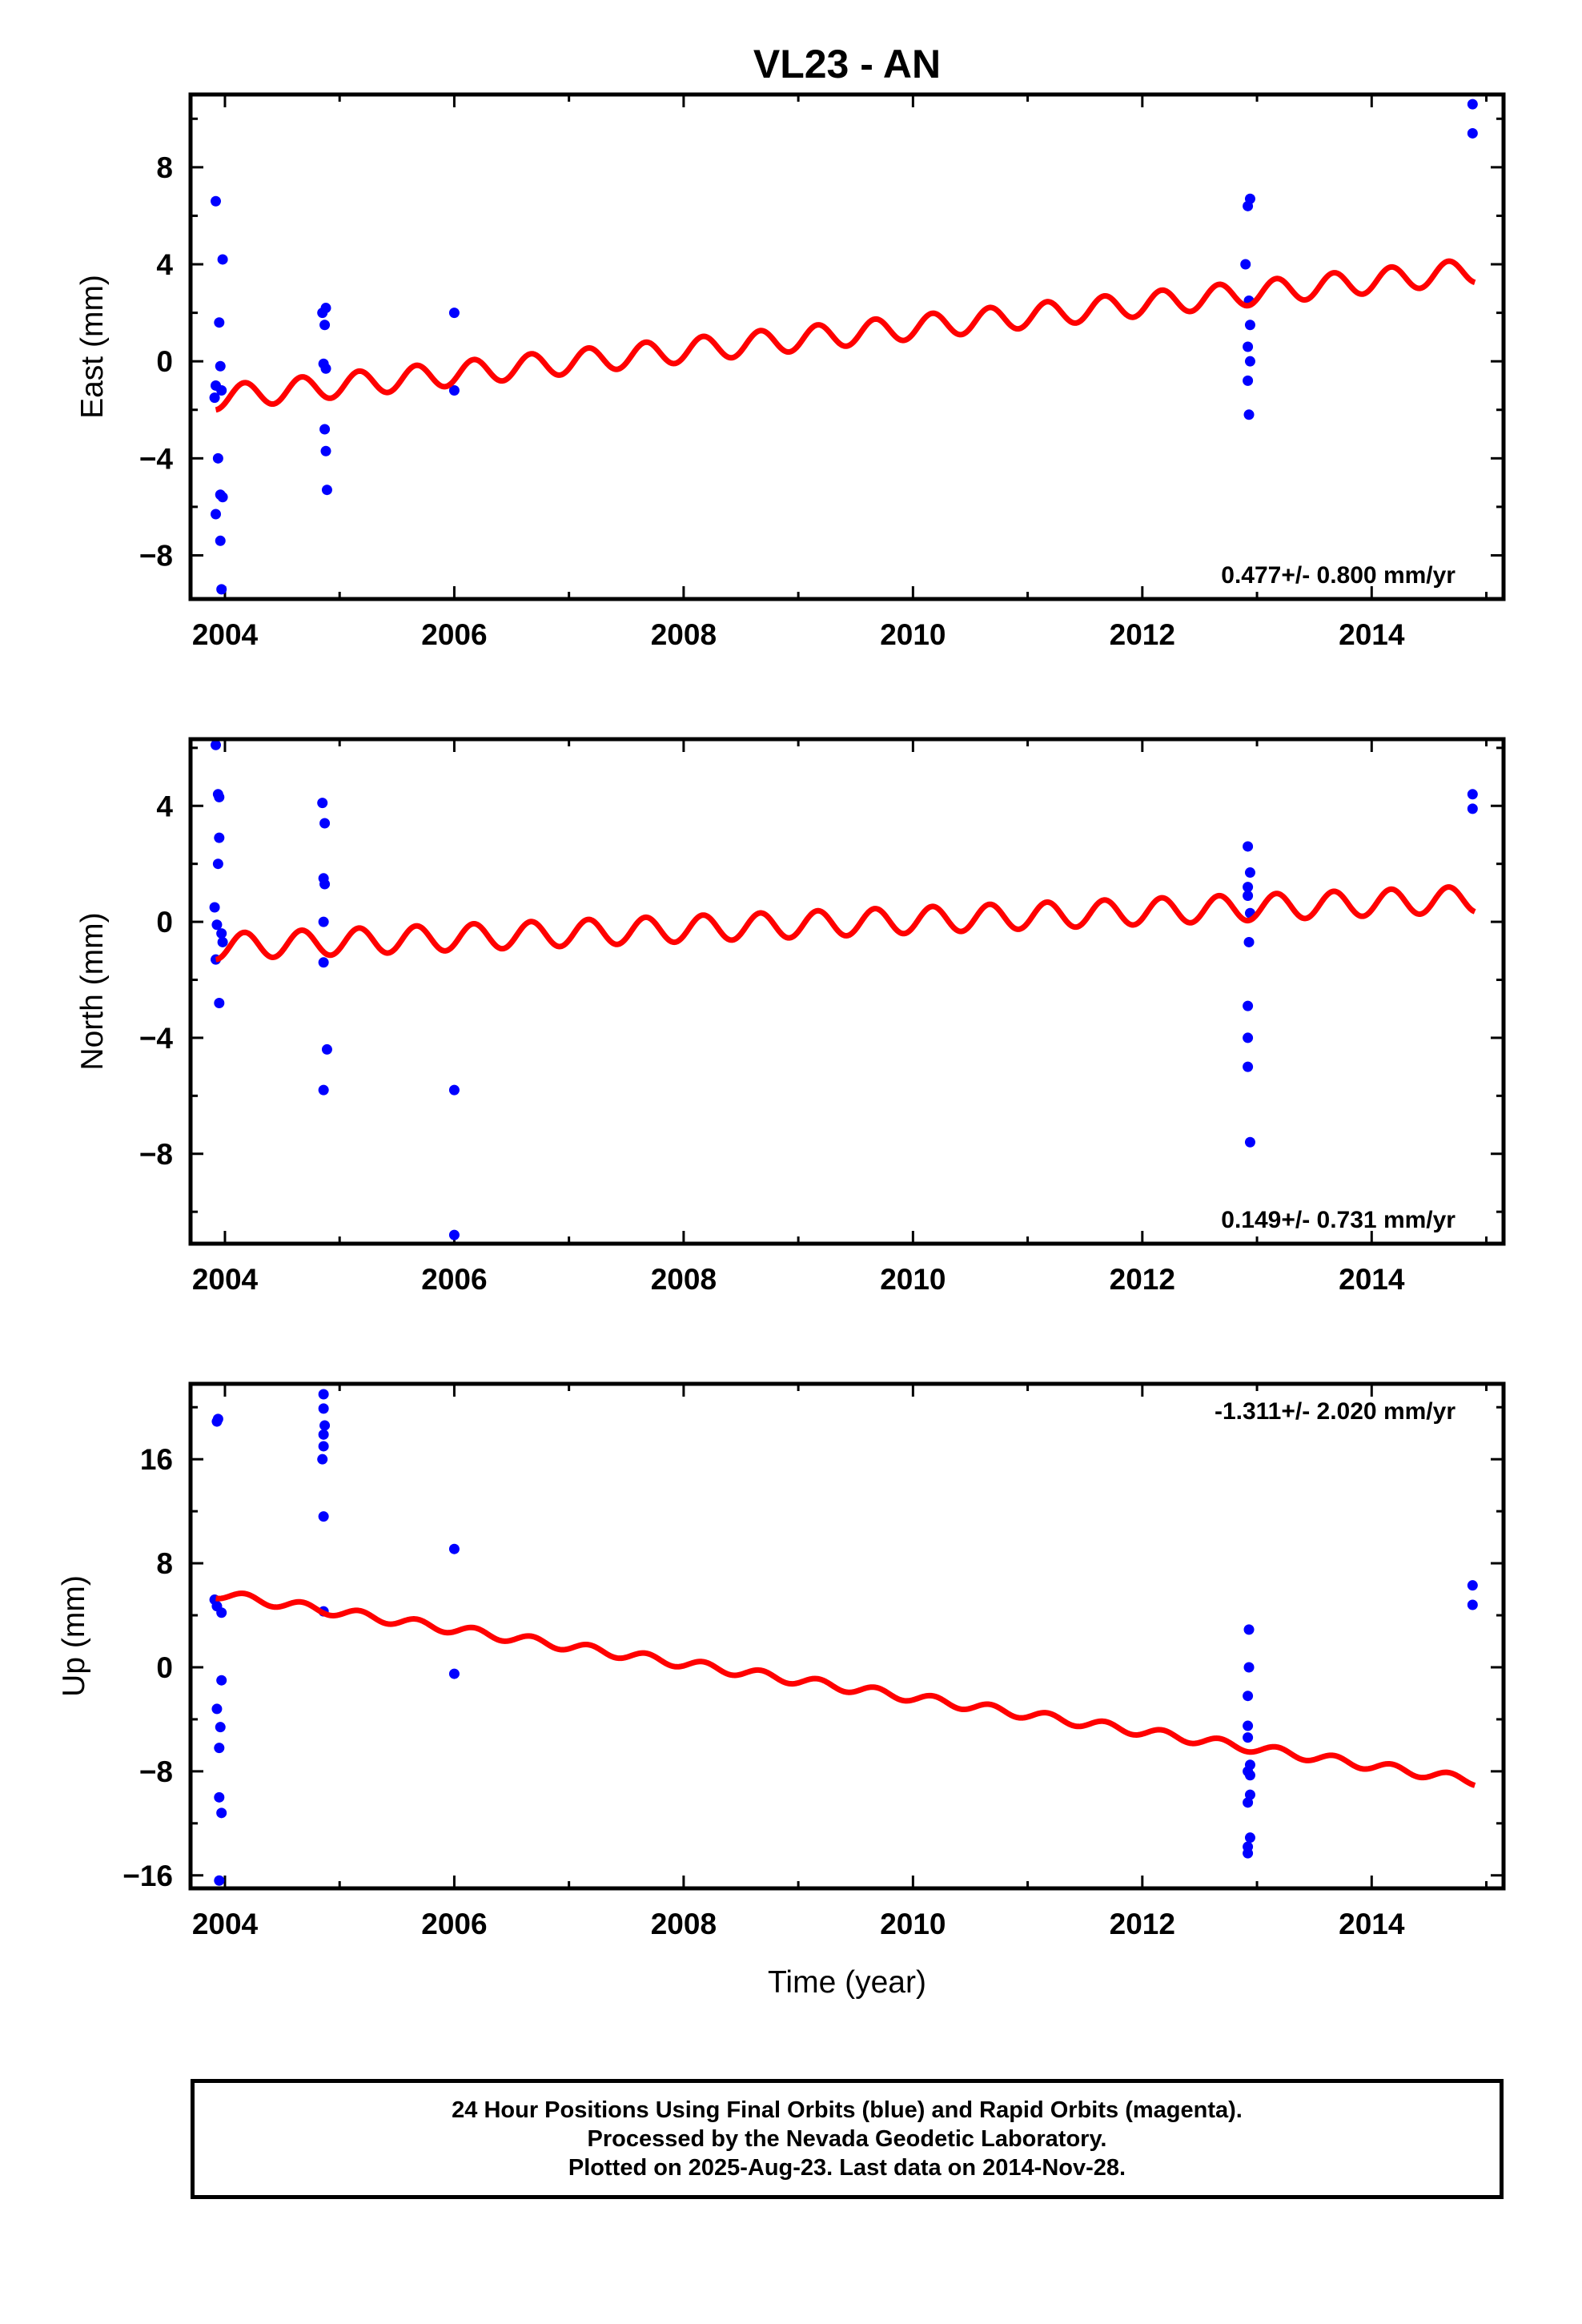  Describe the element at coordinates (1372, 634) in the screenshot. I see `x-tick-label-east: 2014` at that location.